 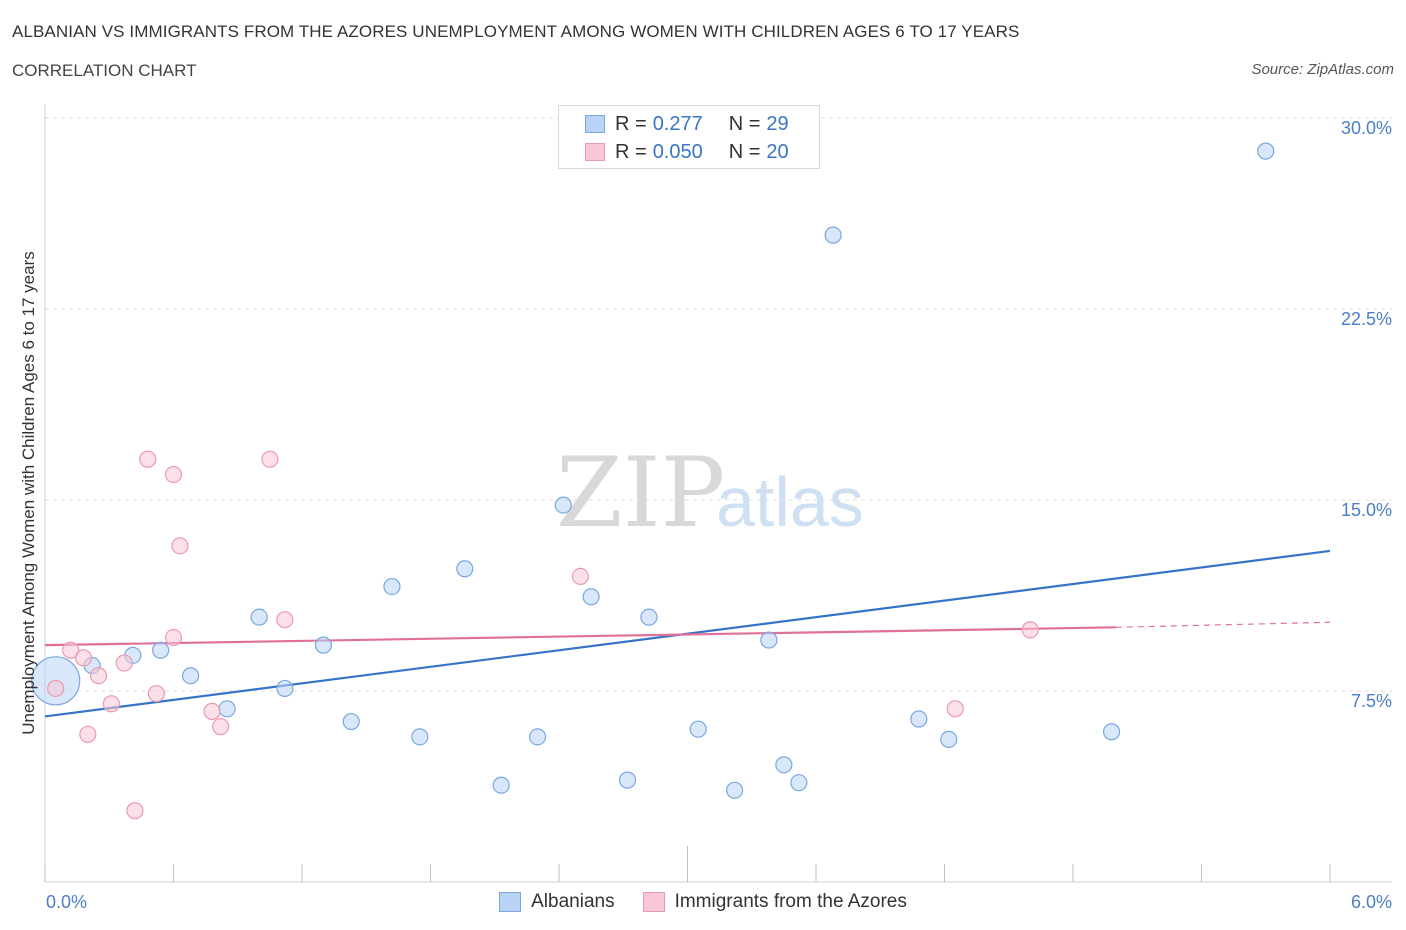 What do you see at coordinates (777, 151) in the screenshot?
I see `legend-n-value-azores: 20` at bounding box center [777, 151].